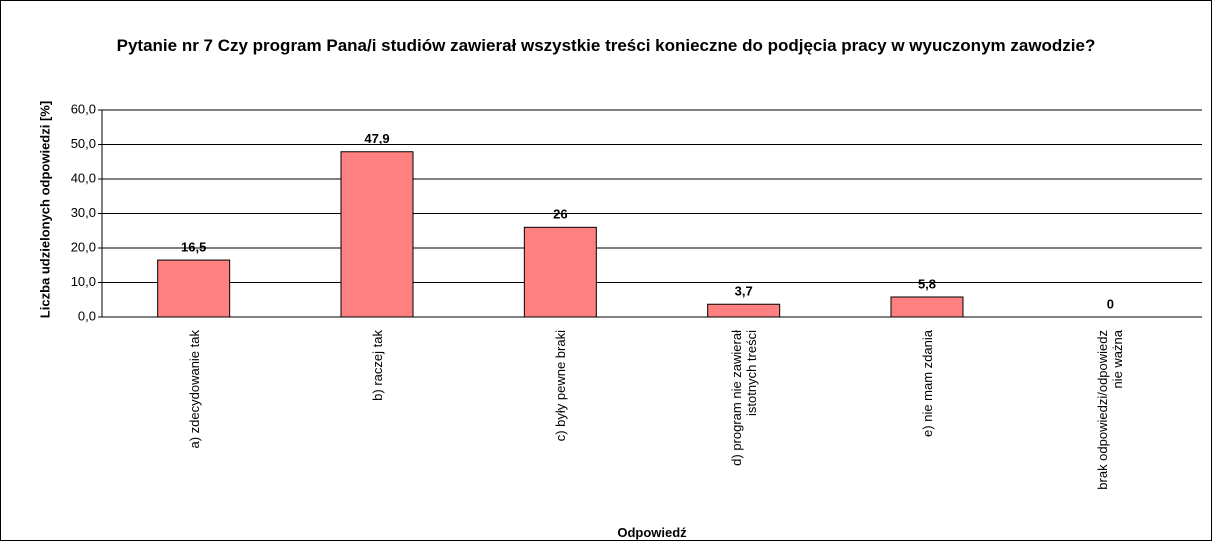  Describe the element at coordinates (743, 398) in the screenshot. I see `x-tick-label: d) program nie zawierał istotnych treści` at that location.